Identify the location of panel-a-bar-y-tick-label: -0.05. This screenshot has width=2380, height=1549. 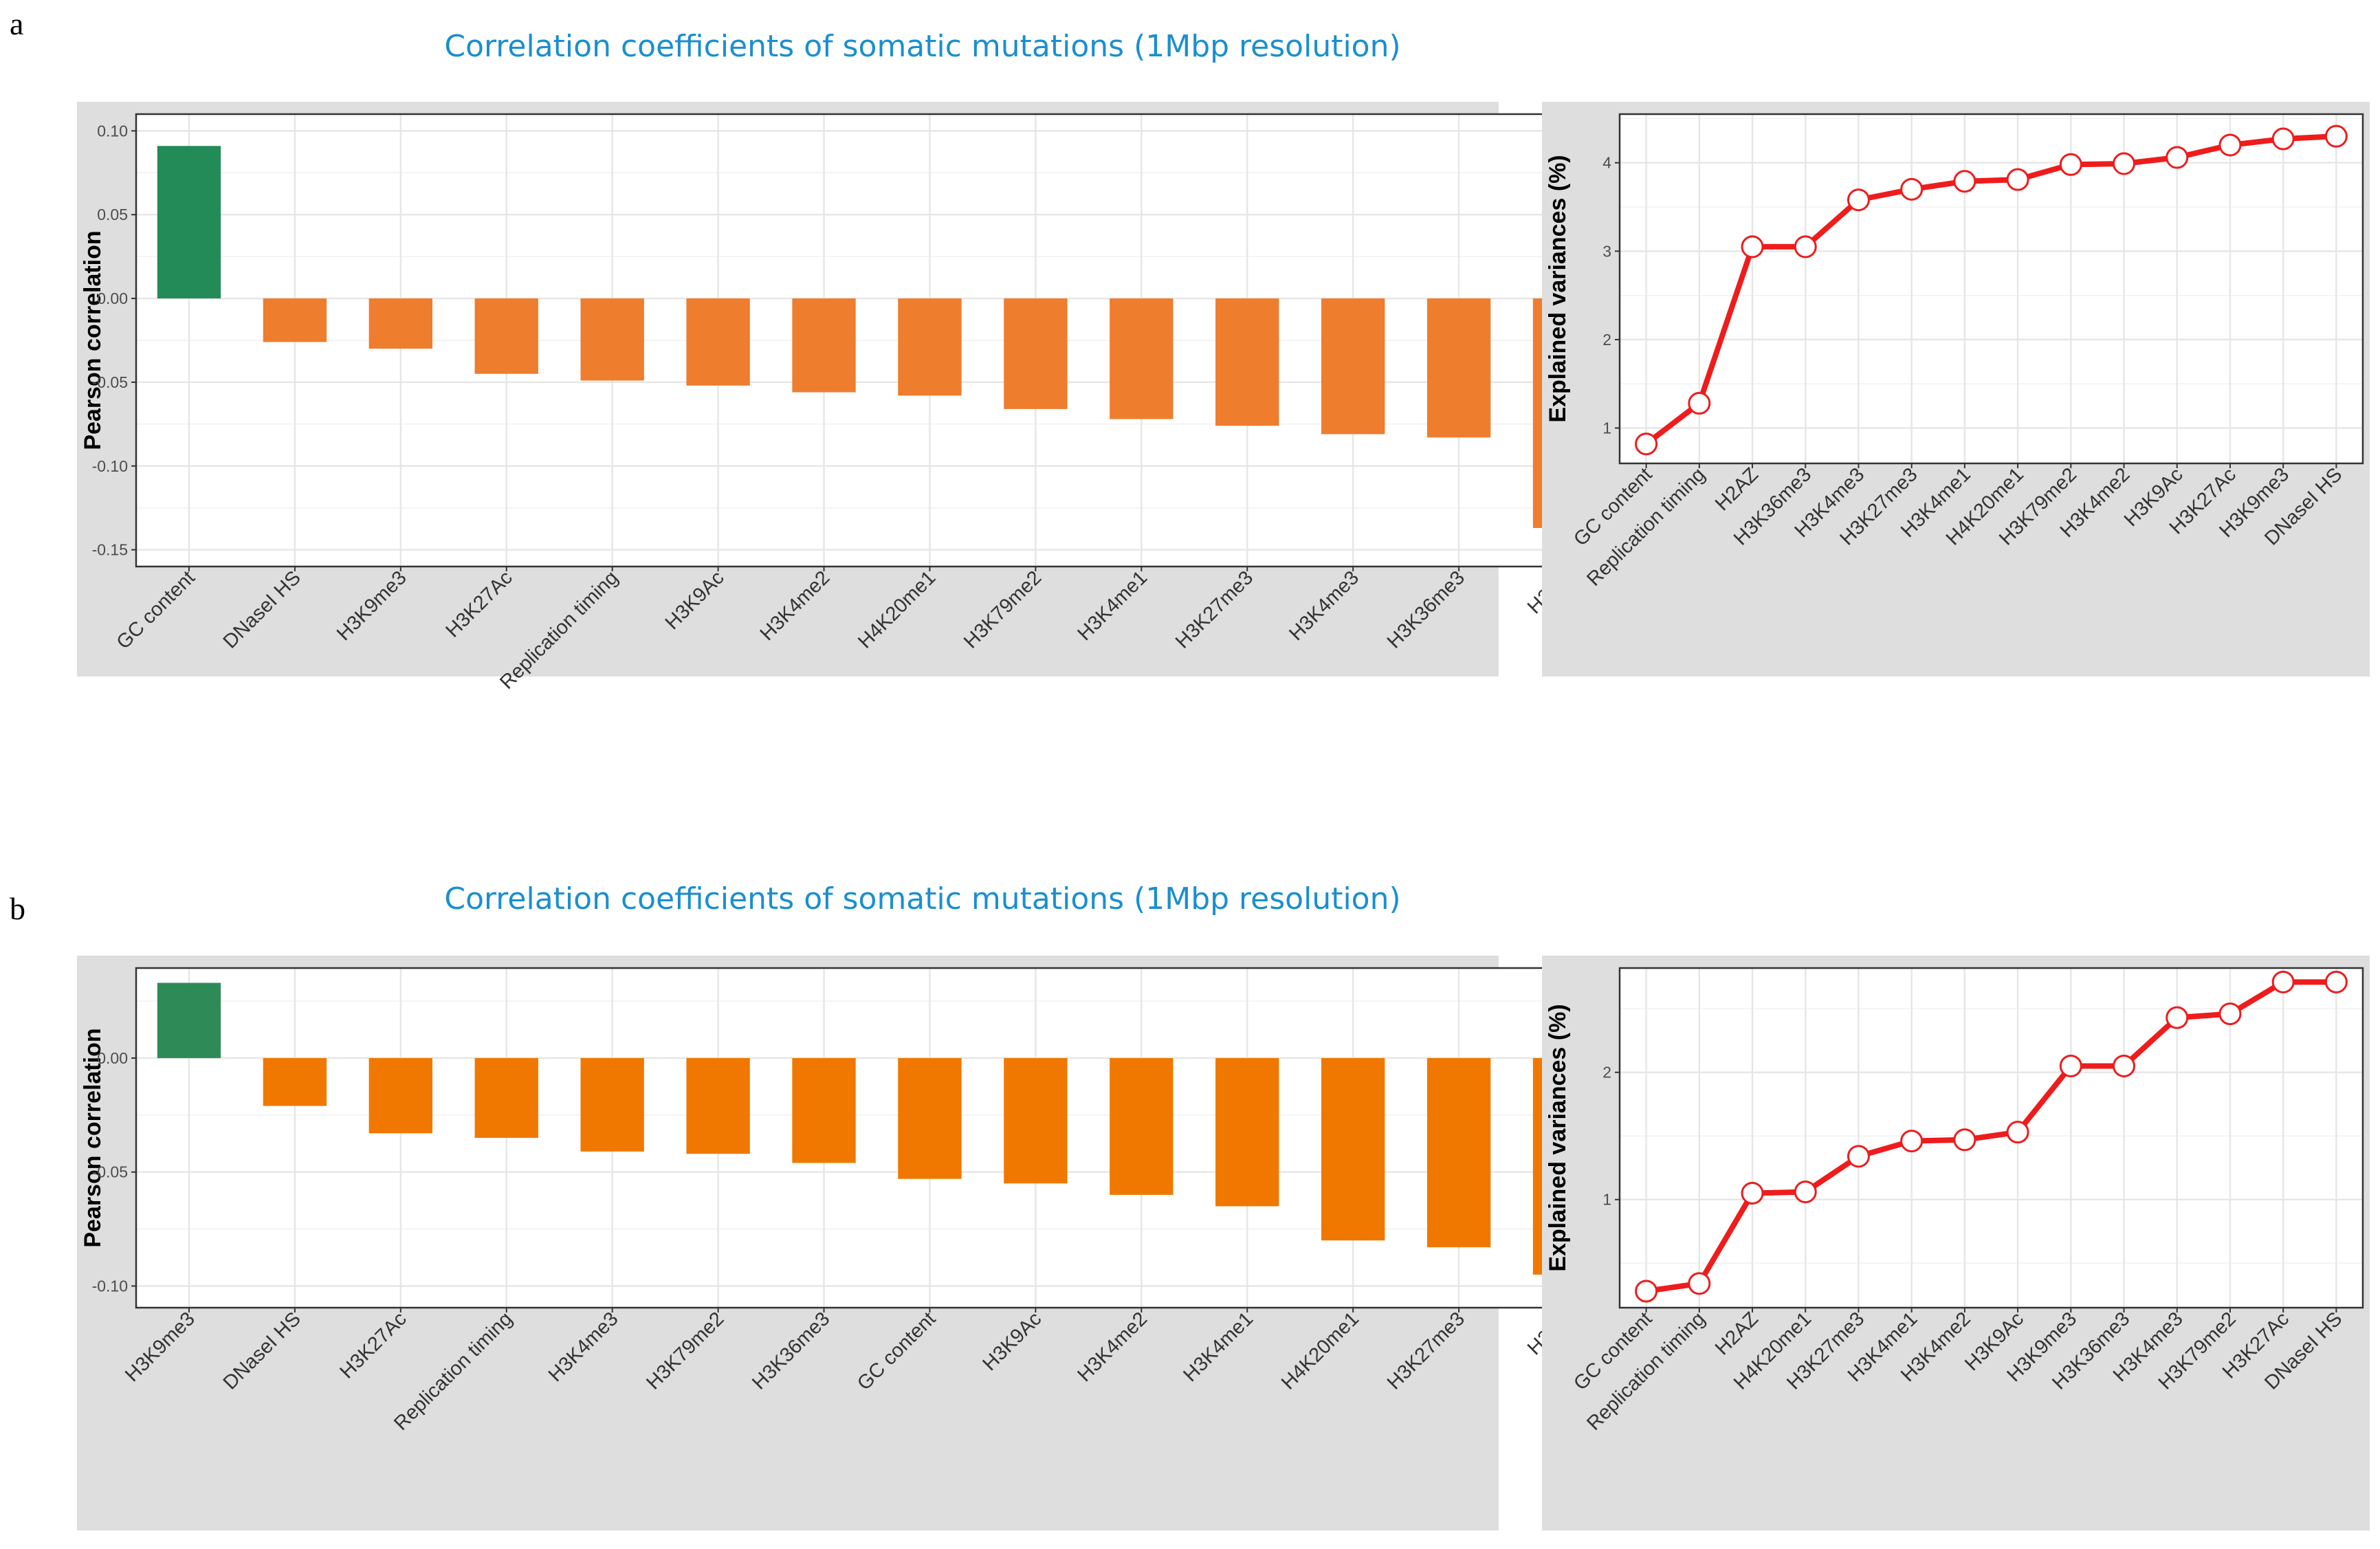
(110, 382).